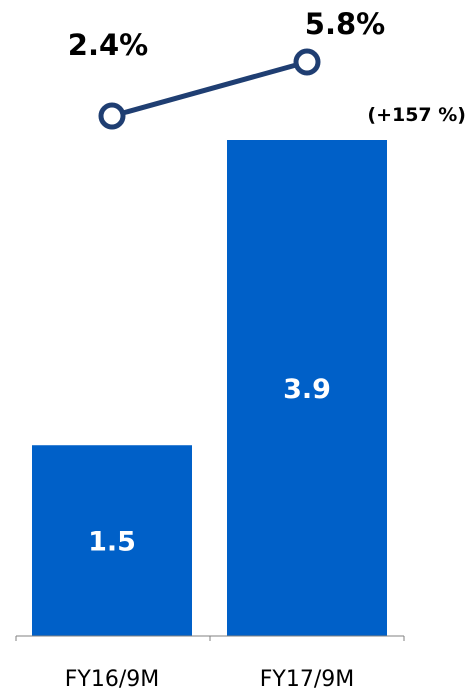 The image size is (470, 692). I want to click on ratio-value-label: 2.4%, so click(108, 45).